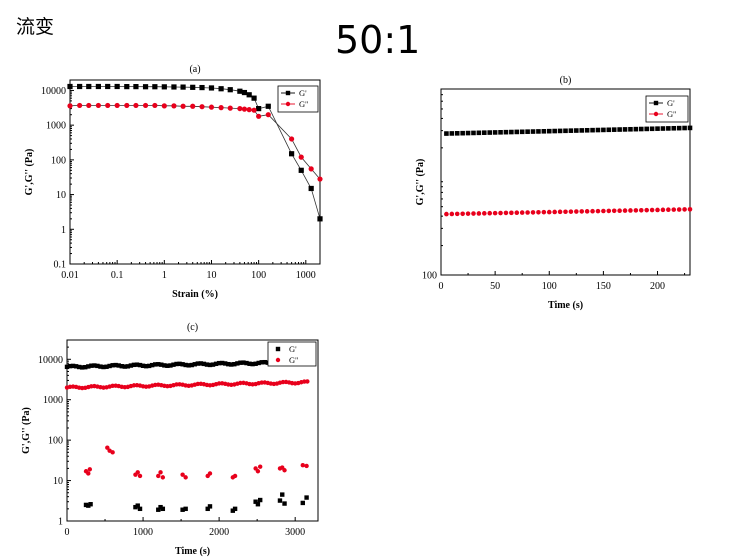 The image size is (750, 558). What do you see at coordinates (195, 294) in the screenshot?
I see `panel-a-xlabel: Strain (%)` at bounding box center [195, 294].